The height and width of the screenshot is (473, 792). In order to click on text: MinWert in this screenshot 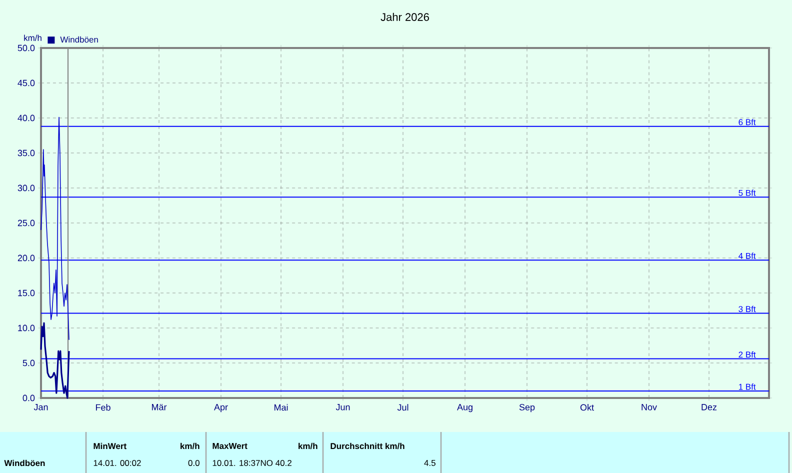, I will do `click(110, 446)`.